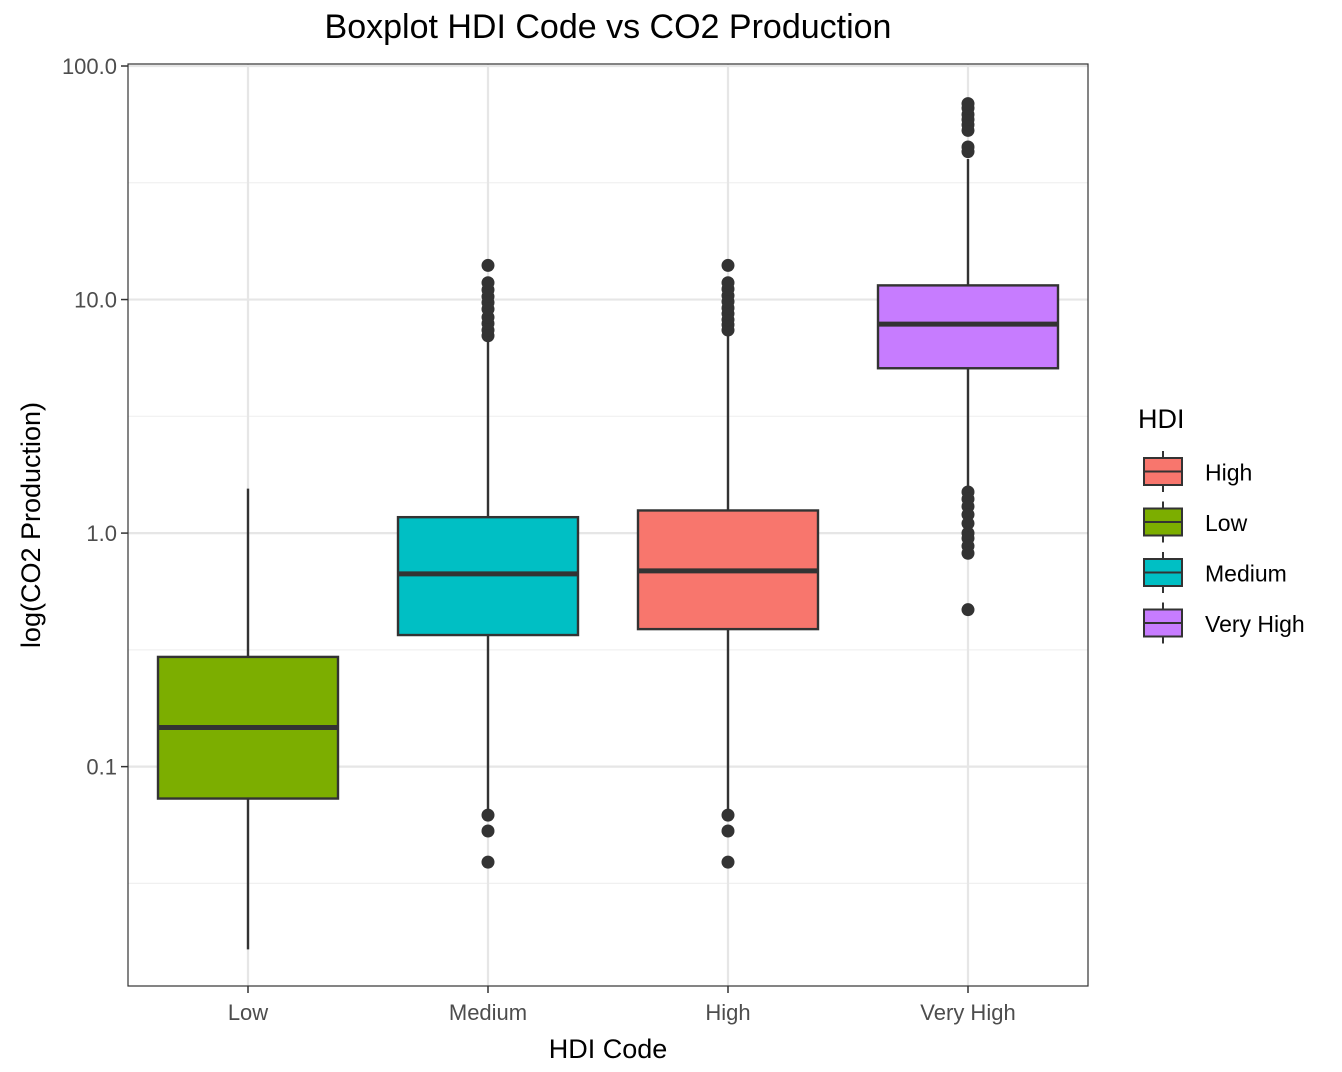 This screenshot has width=1342, height=1072. What do you see at coordinates (488, 1012) in the screenshot?
I see `x-tick-label: Medium` at bounding box center [488, 1012].